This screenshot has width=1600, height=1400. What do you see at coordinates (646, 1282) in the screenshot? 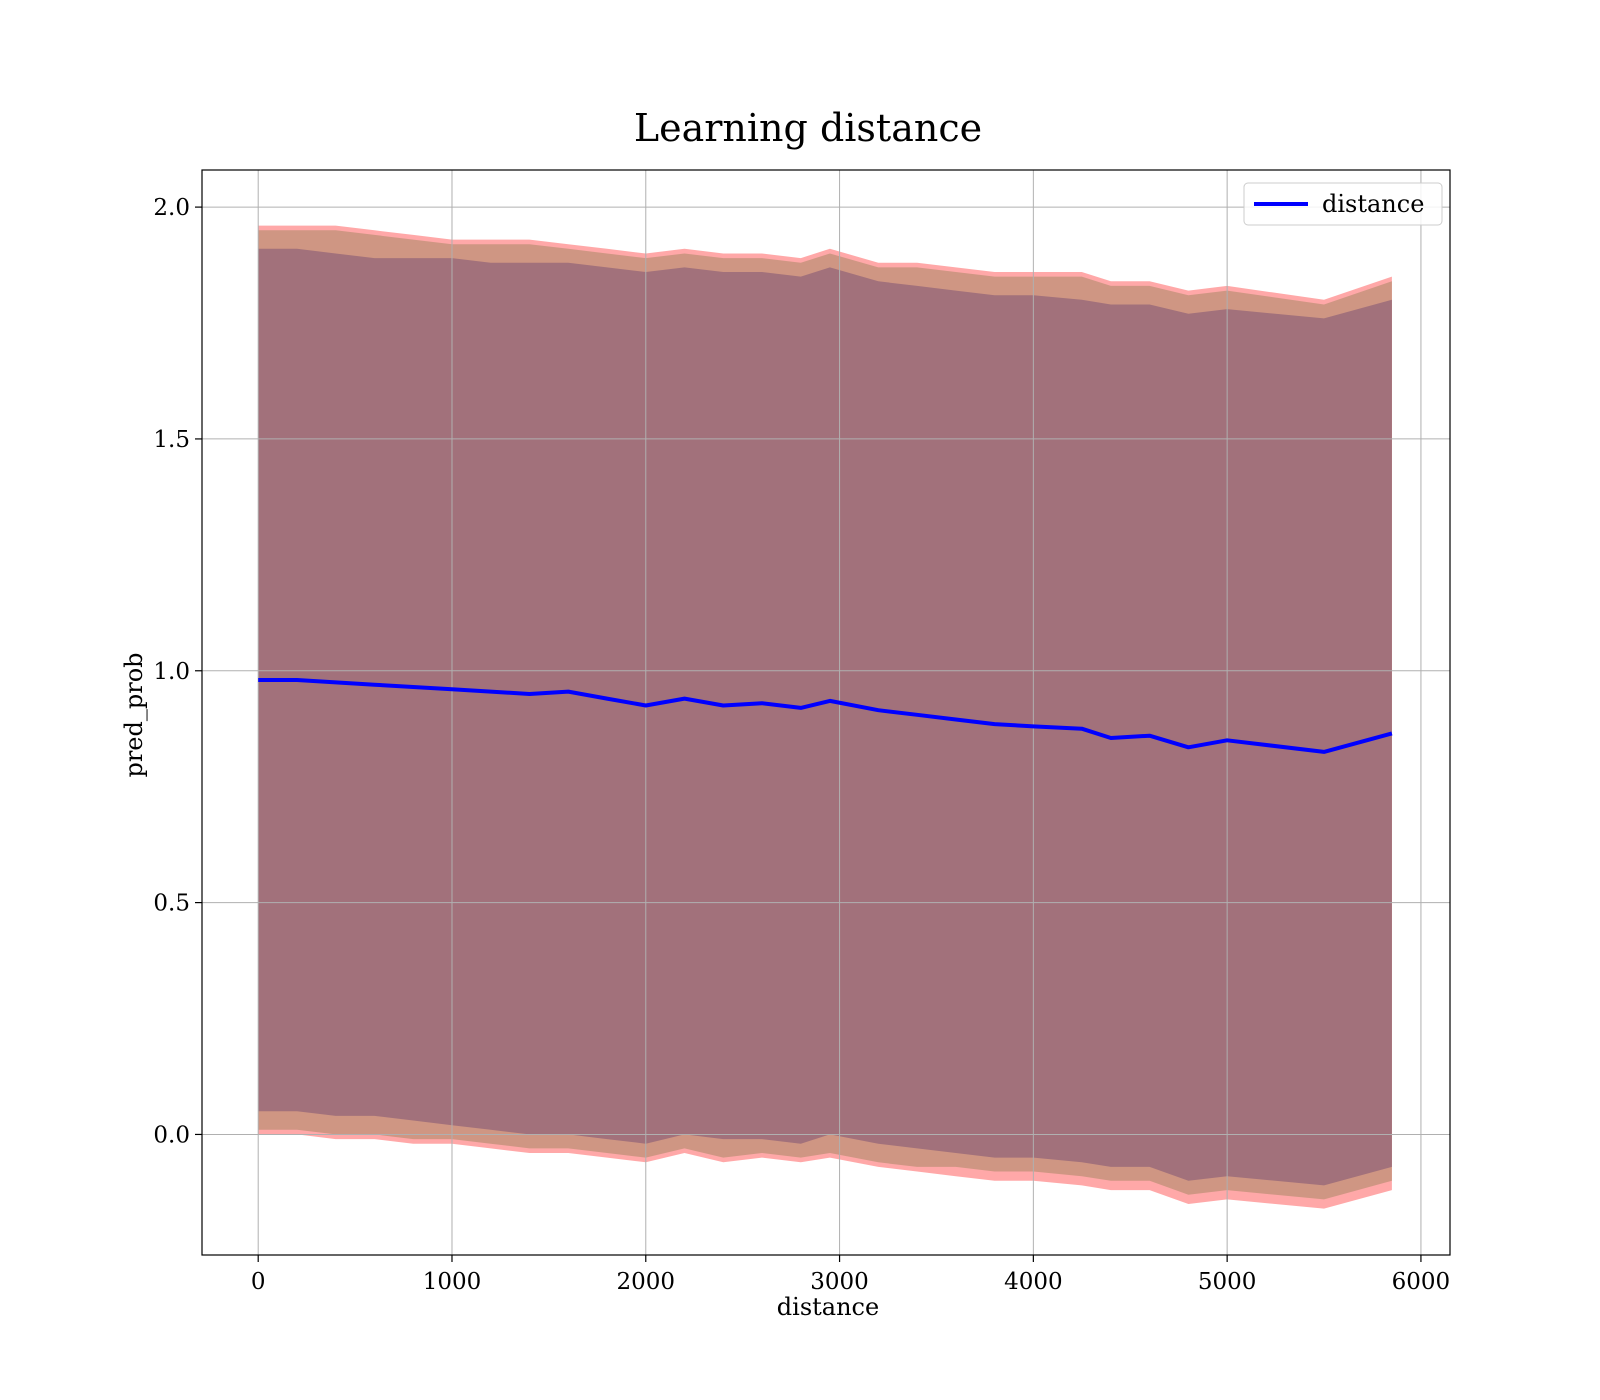
I see `x-tick-label: 2000` at bounding box center [646, 1282].